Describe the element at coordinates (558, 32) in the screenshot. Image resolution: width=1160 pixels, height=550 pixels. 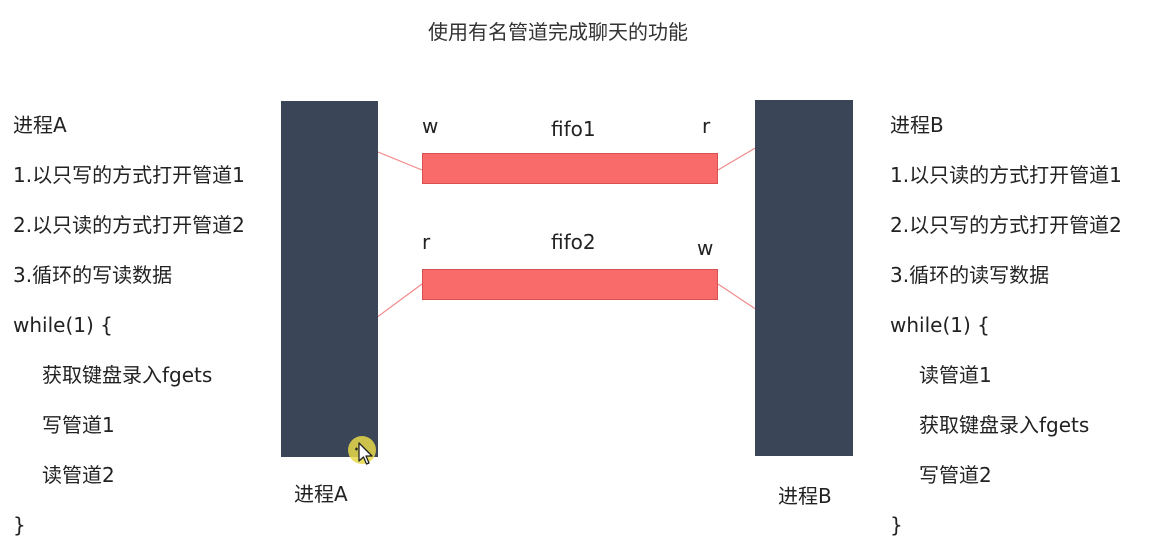
I see `diagram-title: 使用有名管道完成聊天的功能` at that location.